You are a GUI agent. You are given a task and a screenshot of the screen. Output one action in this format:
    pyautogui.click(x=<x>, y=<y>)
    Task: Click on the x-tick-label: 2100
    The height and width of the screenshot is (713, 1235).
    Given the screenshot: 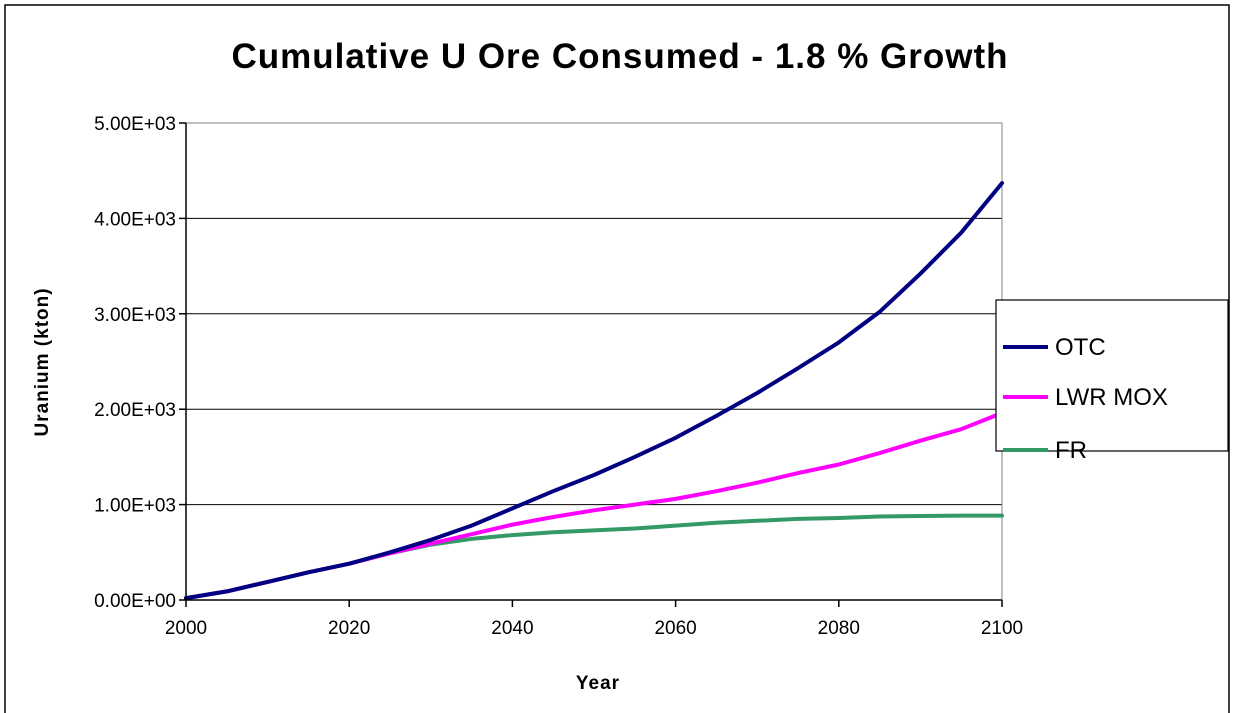 What is the action you would take?
    pyautogui.click(x=1002, y=628)
    